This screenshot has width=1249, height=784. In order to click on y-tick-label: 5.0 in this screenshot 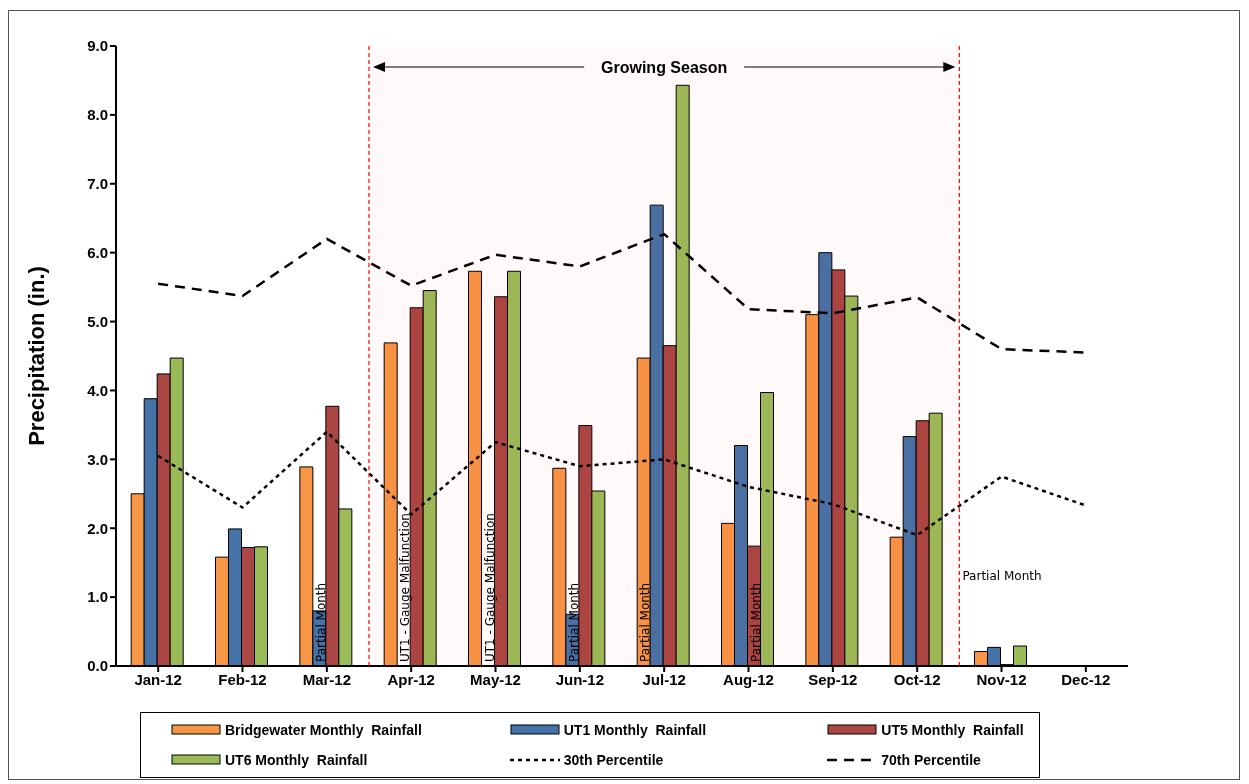, I will do `click(97, 321)`.